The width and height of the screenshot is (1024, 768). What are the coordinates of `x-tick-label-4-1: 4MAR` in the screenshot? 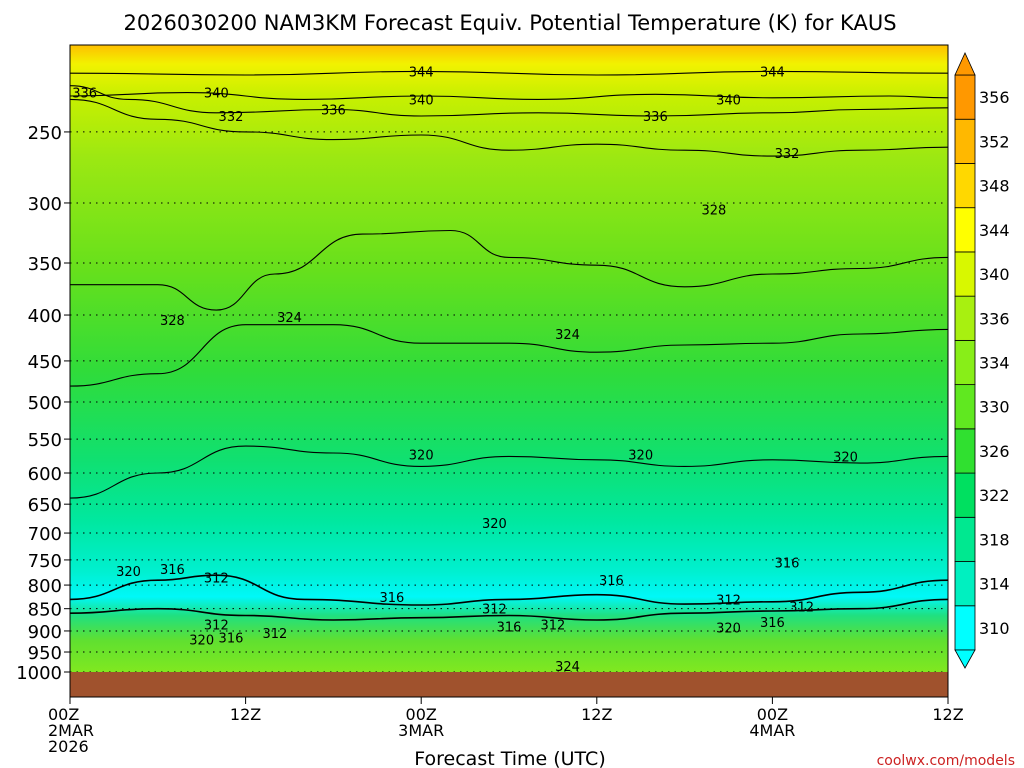 It's located at (772, 730).